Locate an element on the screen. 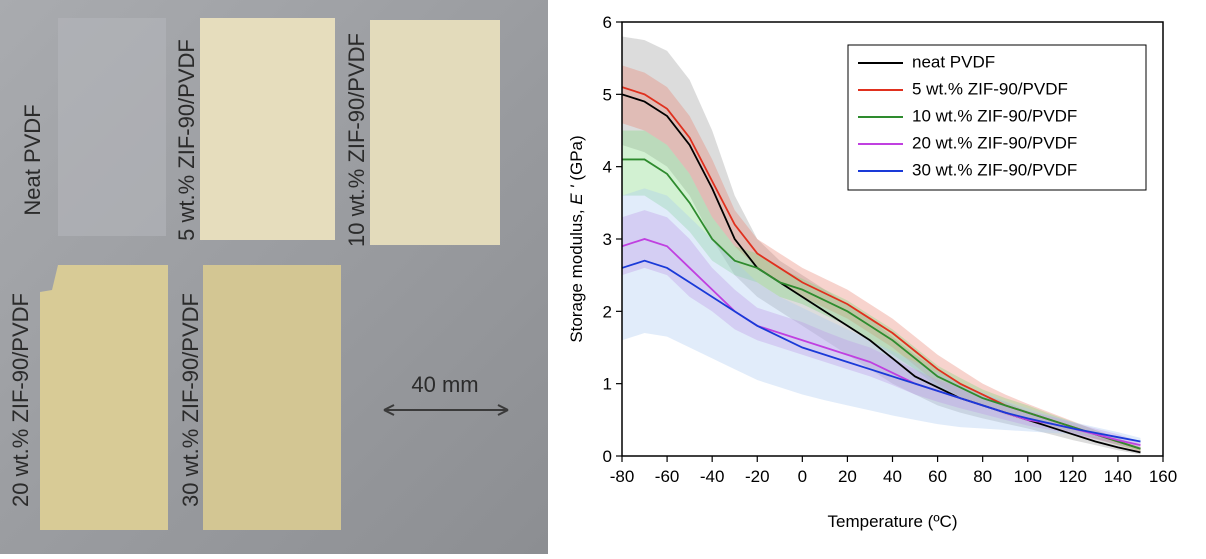 The width and height of the screenshot is (1206, 559). scale-label: 40 mm is located at coordinates (444, 384).